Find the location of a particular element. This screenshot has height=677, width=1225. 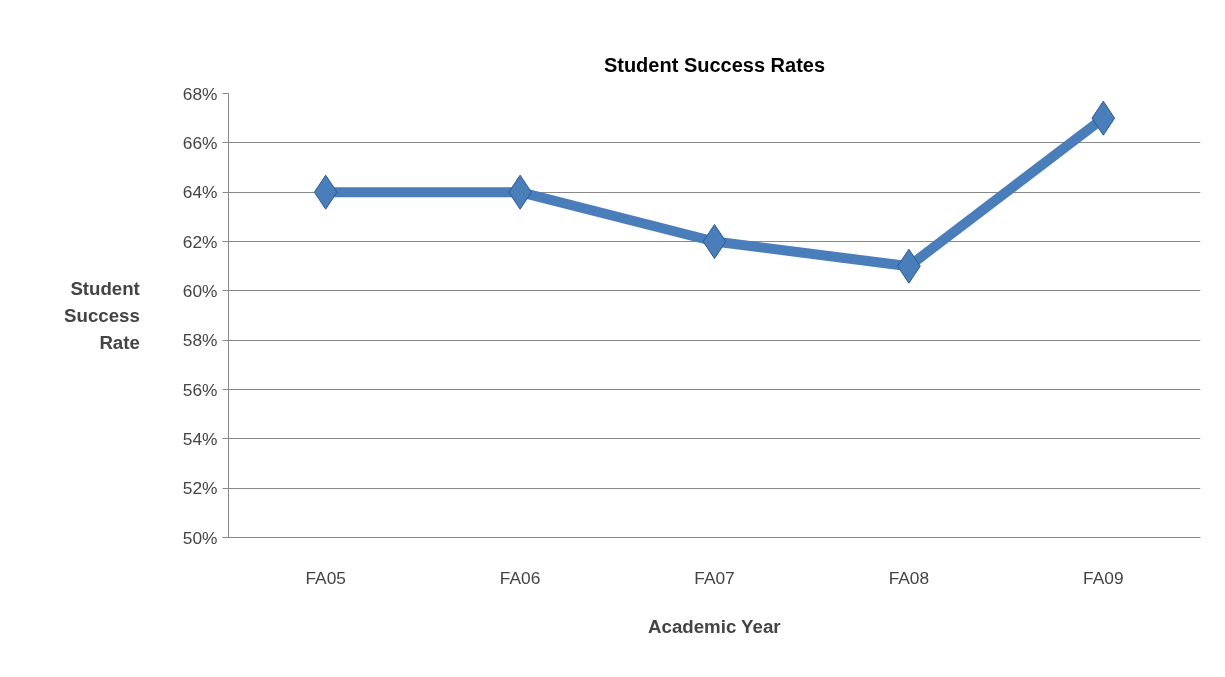

x-tick-label: FA06 is located at coordinates (520, 577).